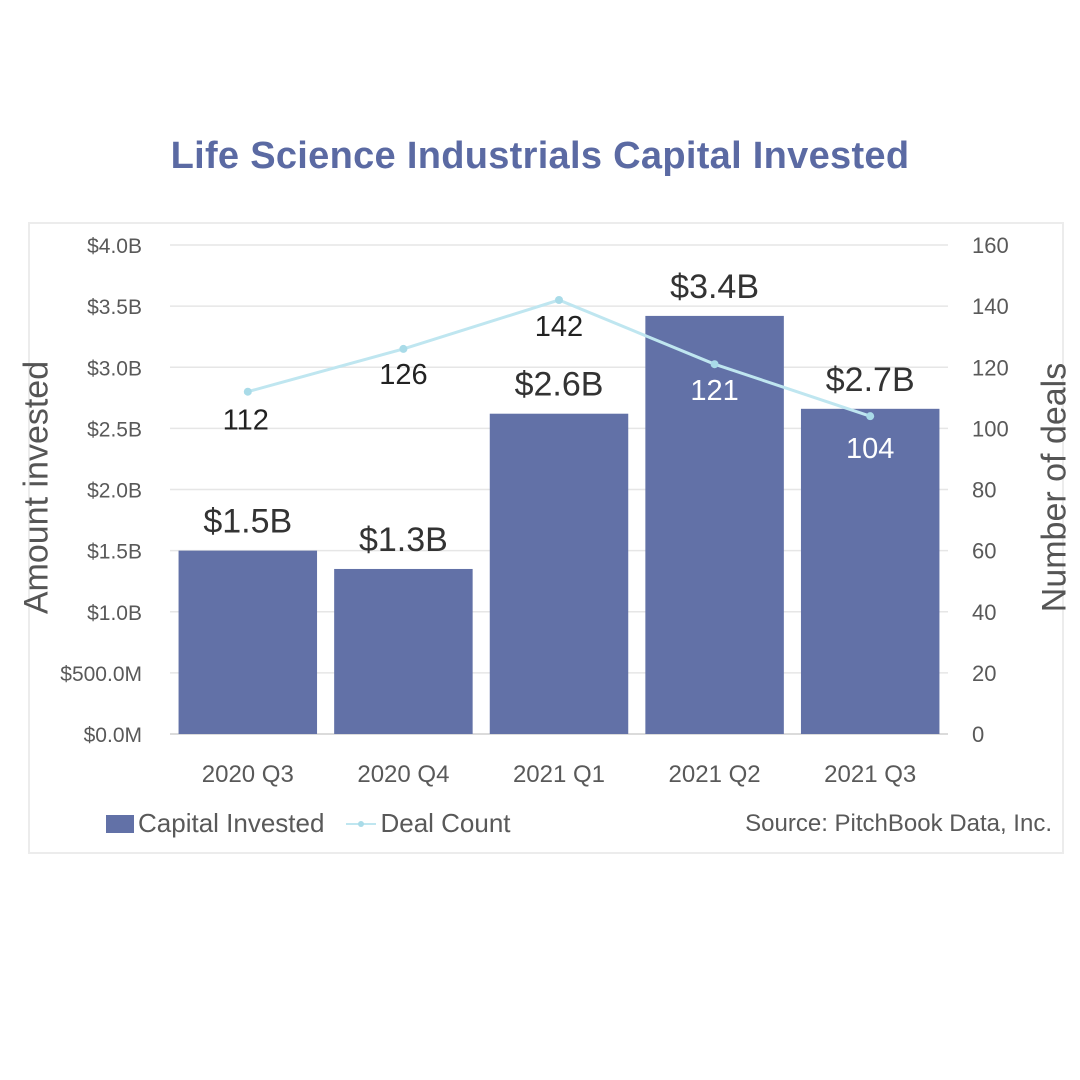 The image size is (1080, 1080). What do you see at coordinates (114, 368) in the screenshot?
I see `y-tick-label: $3.0B` at bounding box center [114, 368].